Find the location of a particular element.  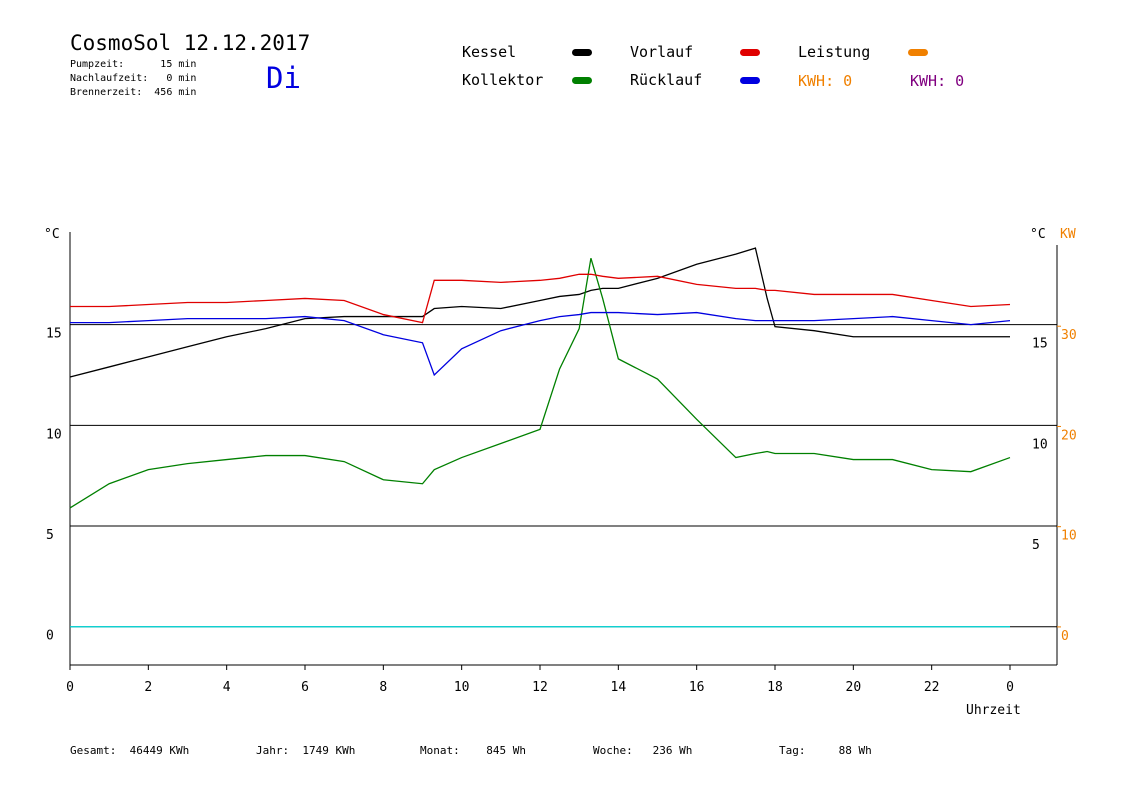

x-tick-label: 12 is located at coordinates (540, 687).